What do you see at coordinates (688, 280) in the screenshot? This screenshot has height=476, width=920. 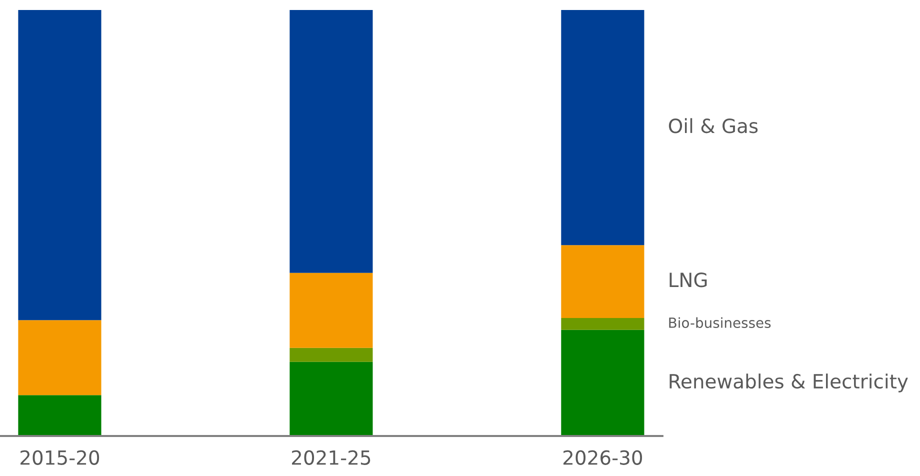 I see `series-label: LNG` at bounding box center [688, 280].